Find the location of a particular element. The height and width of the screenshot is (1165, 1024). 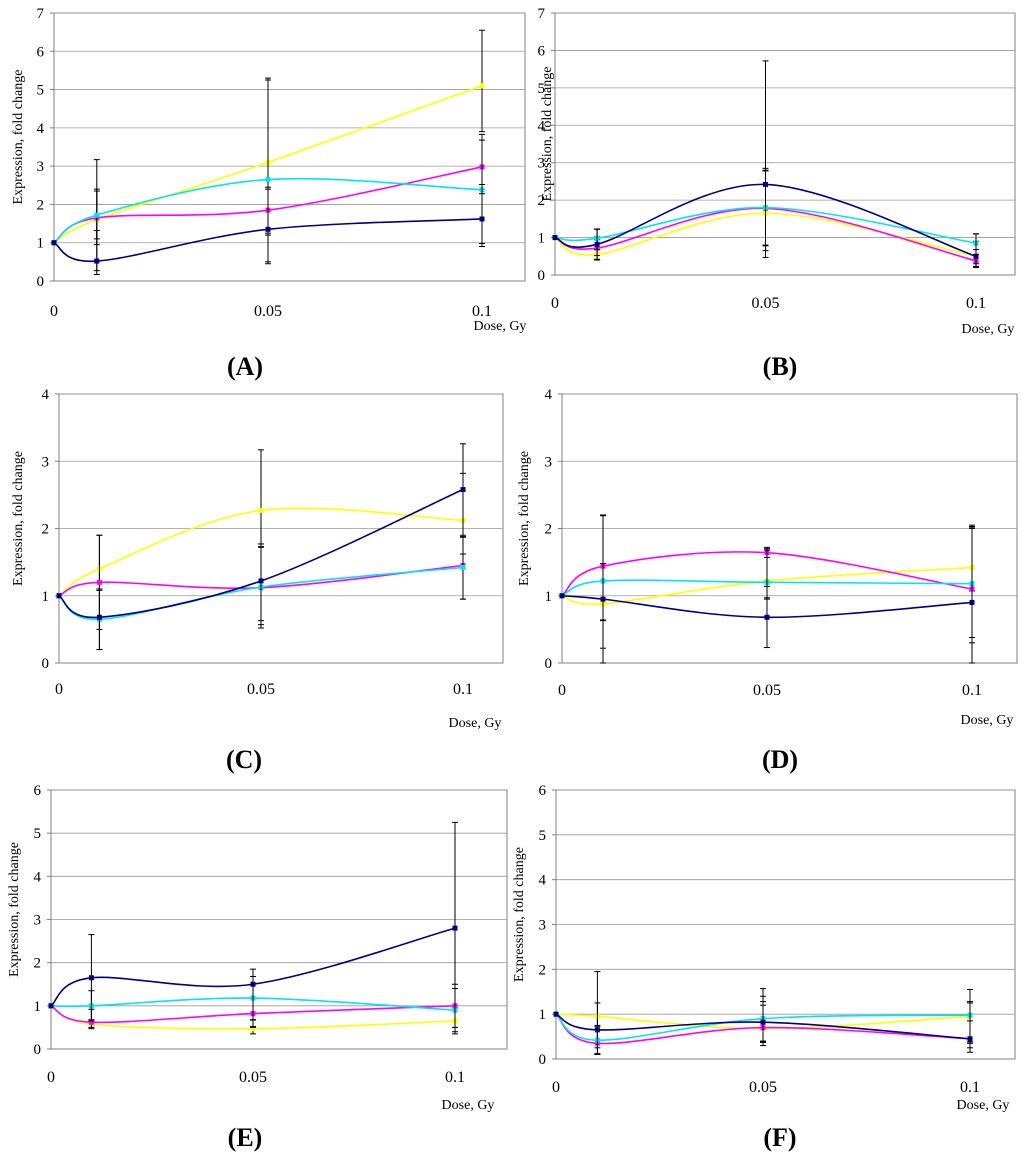

panel-caption: (A) is located at coordinates (245, 366).